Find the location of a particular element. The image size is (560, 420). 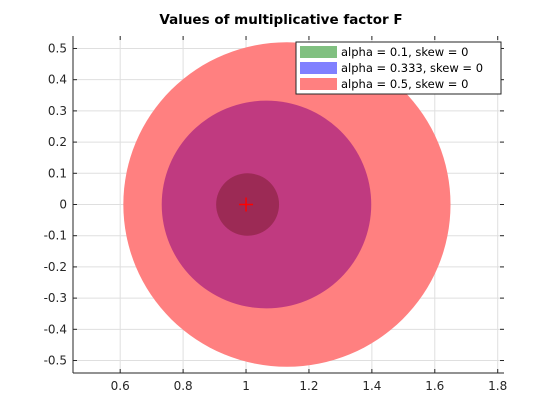

y-tick-label: 0.2 is located at coordinates (57, 142).